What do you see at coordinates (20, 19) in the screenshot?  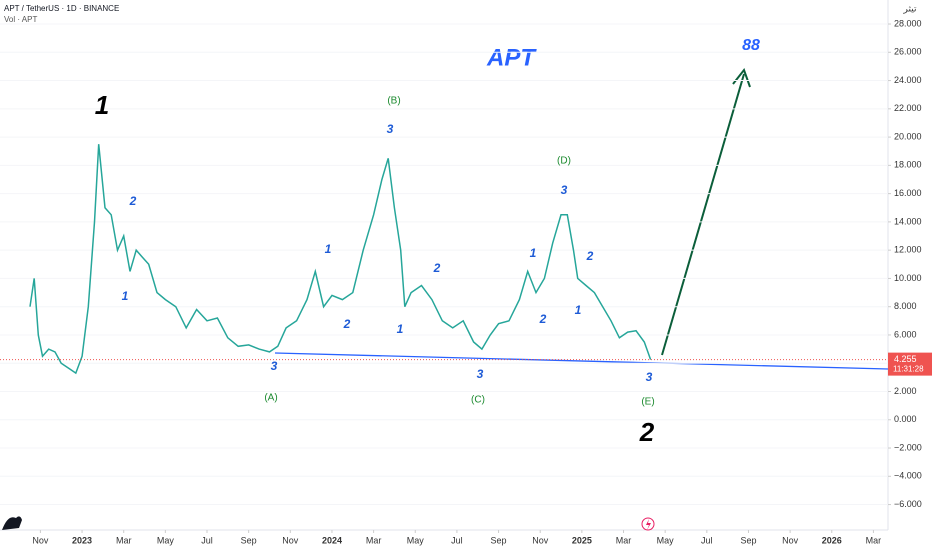 I see `volume-header: Vol · APT` at bounding box center [20, 19].